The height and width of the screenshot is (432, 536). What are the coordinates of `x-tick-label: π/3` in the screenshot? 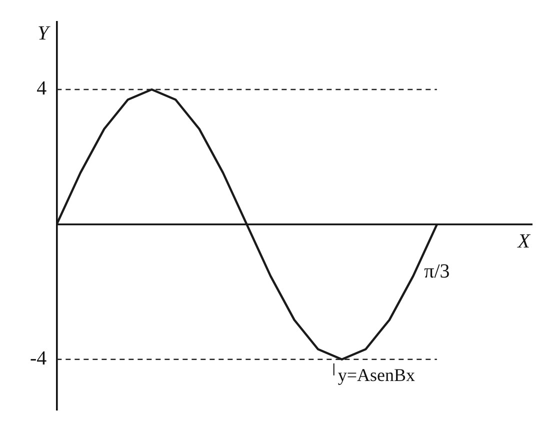 It's located at (437, 271).